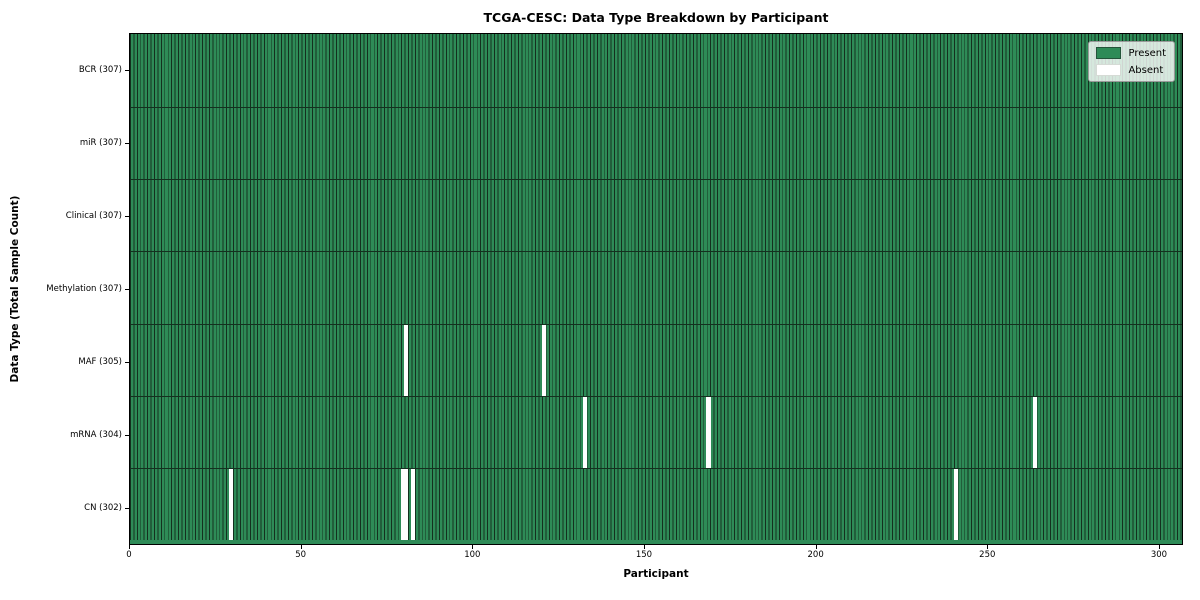  What do you see at coordinates (301, 555) in the screenshot?
I see `x-tick-label-50: 50` at bounding box center [301, 555].